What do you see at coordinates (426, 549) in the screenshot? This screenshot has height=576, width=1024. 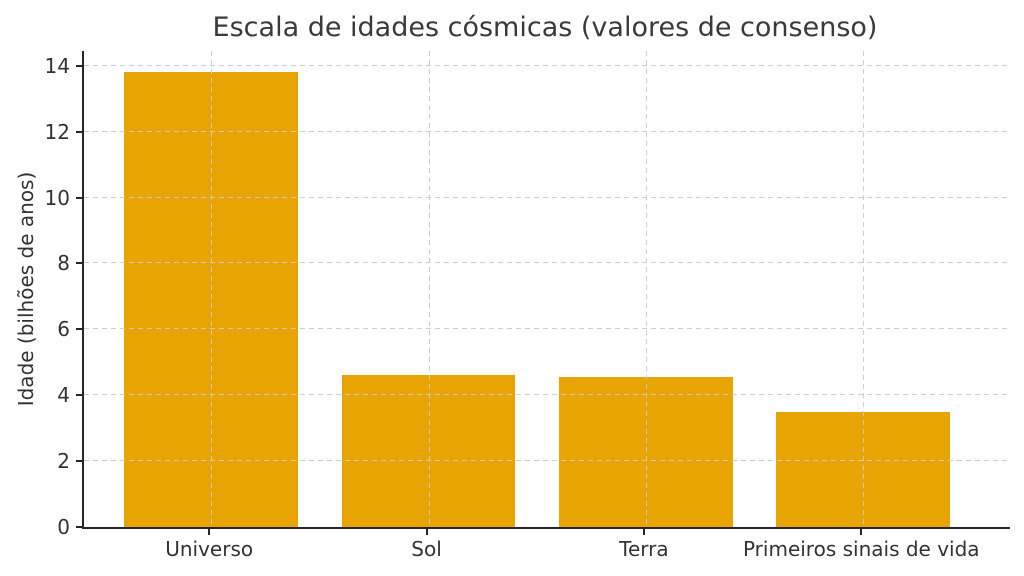 I see `x-tick-label-1: Sol` at bounding box center [426, 549].